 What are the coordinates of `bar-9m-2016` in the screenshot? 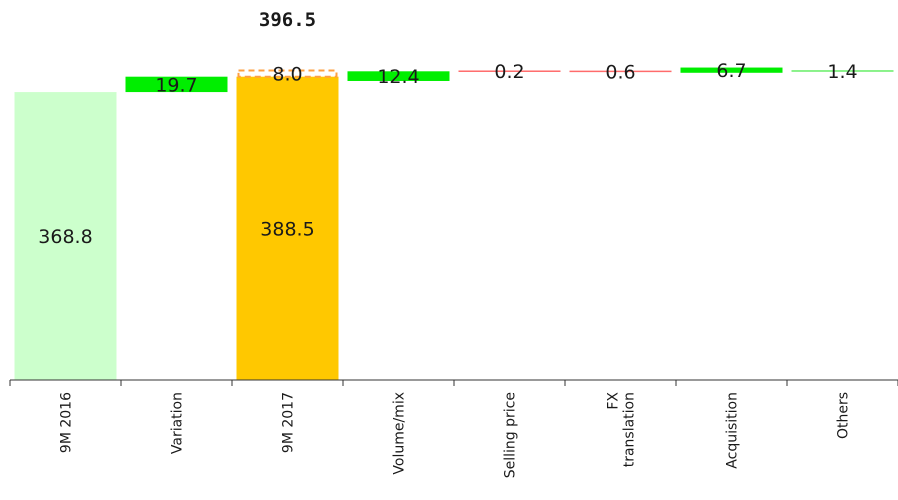 It's located at (65, 236).